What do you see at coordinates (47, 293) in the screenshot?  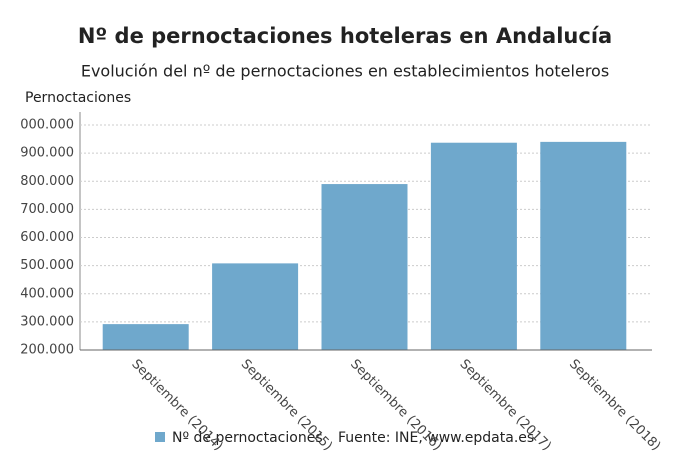 I see `y-tick-label: 400.000` at bounding box center [47, 293].